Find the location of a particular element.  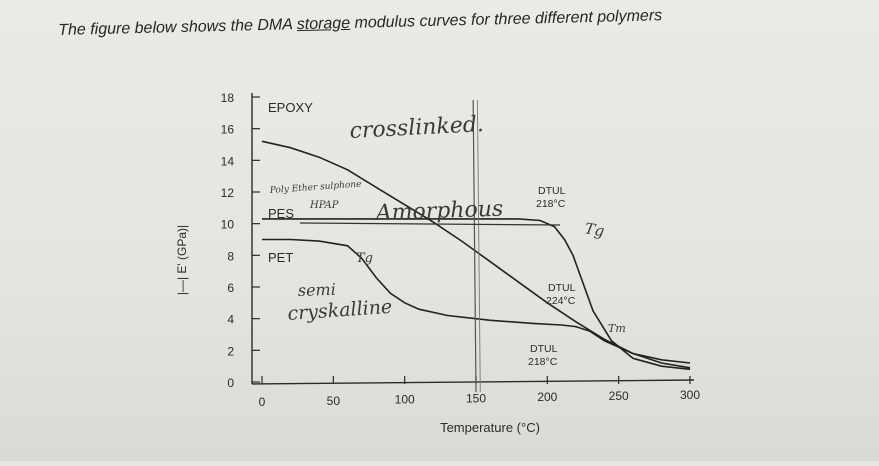

series-line-pet is located at coordinates (476, 301).